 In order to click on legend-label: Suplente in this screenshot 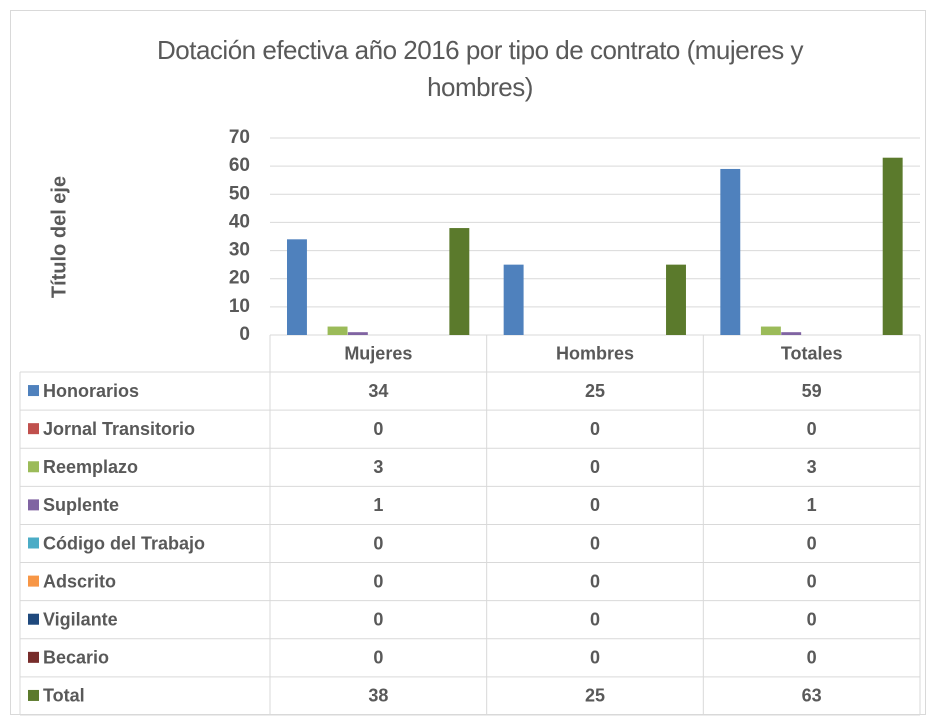, I will do `click(81, 505)`.